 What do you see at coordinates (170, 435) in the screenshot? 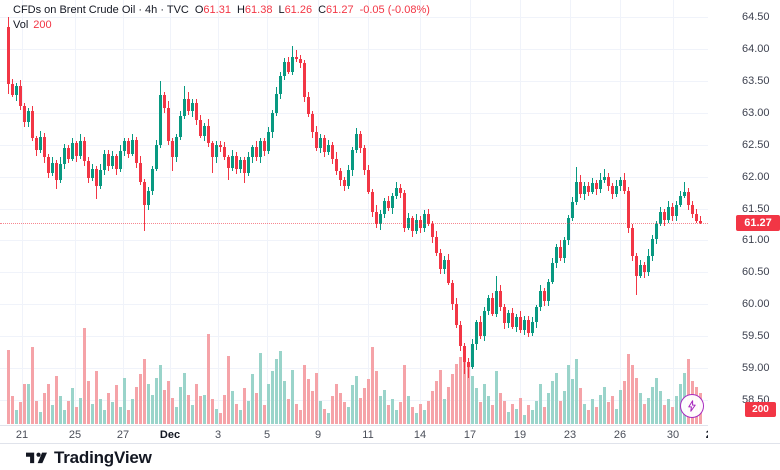
I see `time-axis-label: Dec` at bounding box center [170, 435].